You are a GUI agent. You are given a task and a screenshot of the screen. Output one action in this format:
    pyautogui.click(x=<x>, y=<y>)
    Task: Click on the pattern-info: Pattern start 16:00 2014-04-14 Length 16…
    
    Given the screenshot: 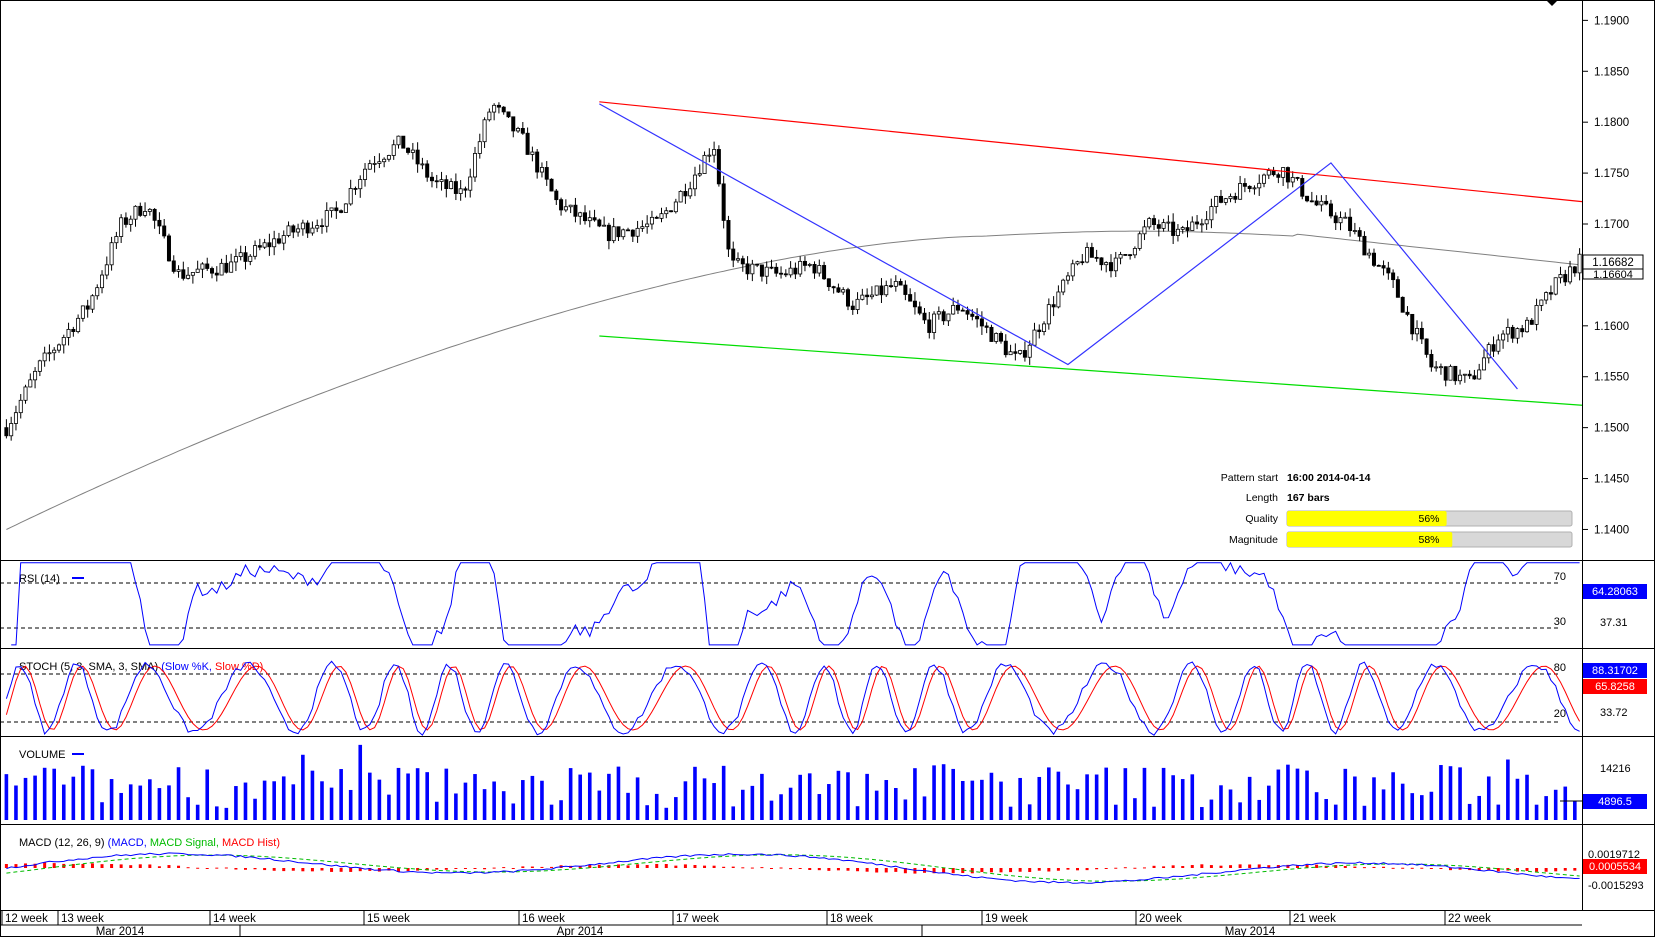 What is the action you would take?
    pyautogui.click(x=1397, y=510)
    